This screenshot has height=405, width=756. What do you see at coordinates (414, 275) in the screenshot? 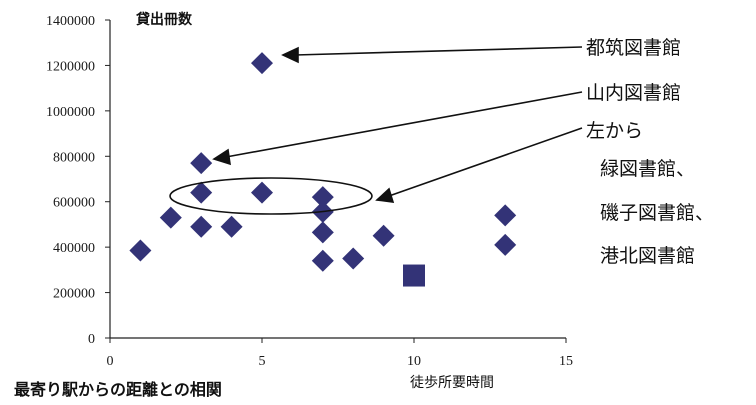
I see `data-point-square` at bounding box center [414, 275].